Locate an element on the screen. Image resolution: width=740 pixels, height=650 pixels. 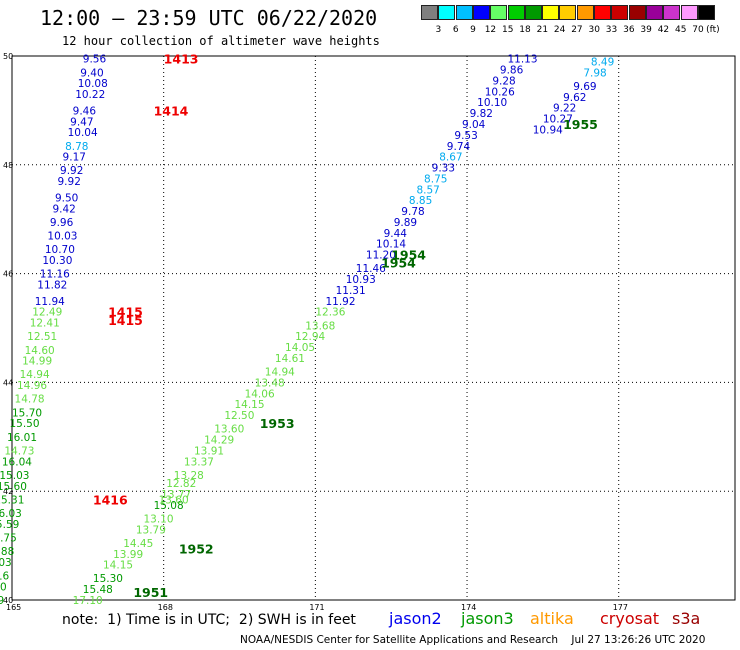
swh-point: 14.73 is located at coordinates (19, 451).